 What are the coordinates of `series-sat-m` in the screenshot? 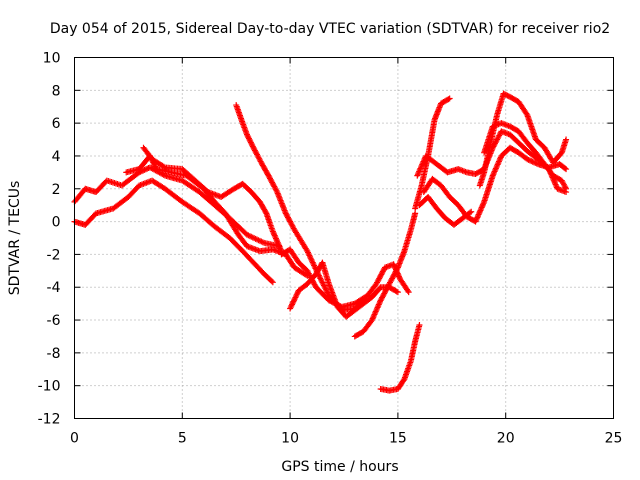 It's located at (445, 210).